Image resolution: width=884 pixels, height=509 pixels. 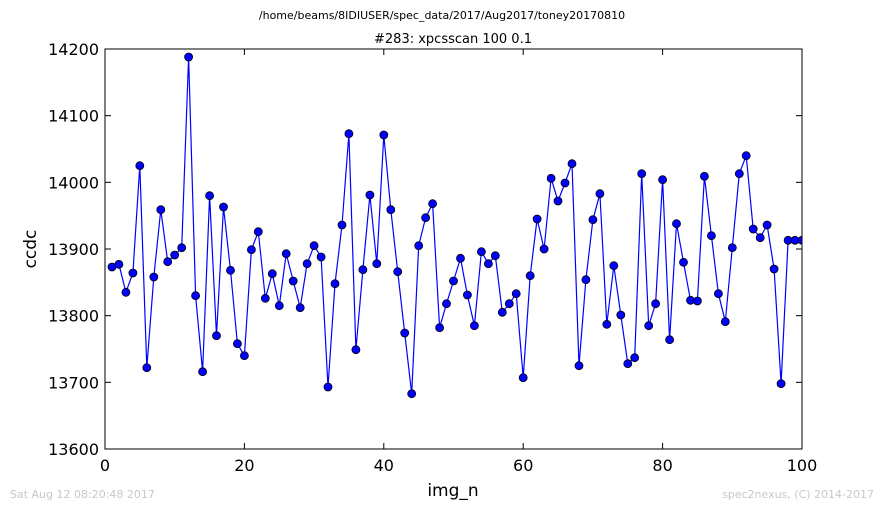 What do you see at coordinates (73, 249) in the screenshot?
I see `y-tick-label: 13900` at bounding box center [73, 249].